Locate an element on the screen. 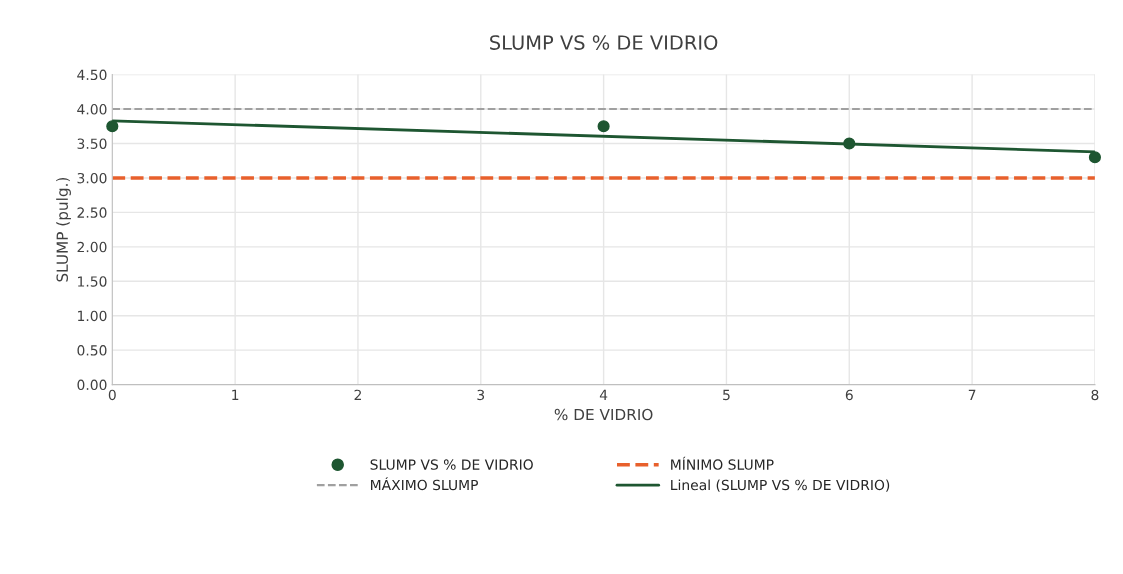 The image size is (1123, 574). x-tick-label: 5 is located at coordinates (726, 395).